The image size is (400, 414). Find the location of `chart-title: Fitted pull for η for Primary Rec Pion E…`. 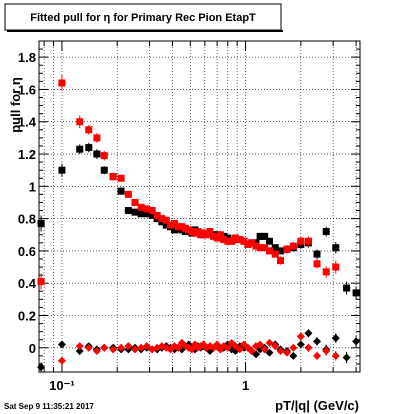

chart-title: Fitted pull for η for Primary Rec Pion E… is located at coordinates (143, 18).